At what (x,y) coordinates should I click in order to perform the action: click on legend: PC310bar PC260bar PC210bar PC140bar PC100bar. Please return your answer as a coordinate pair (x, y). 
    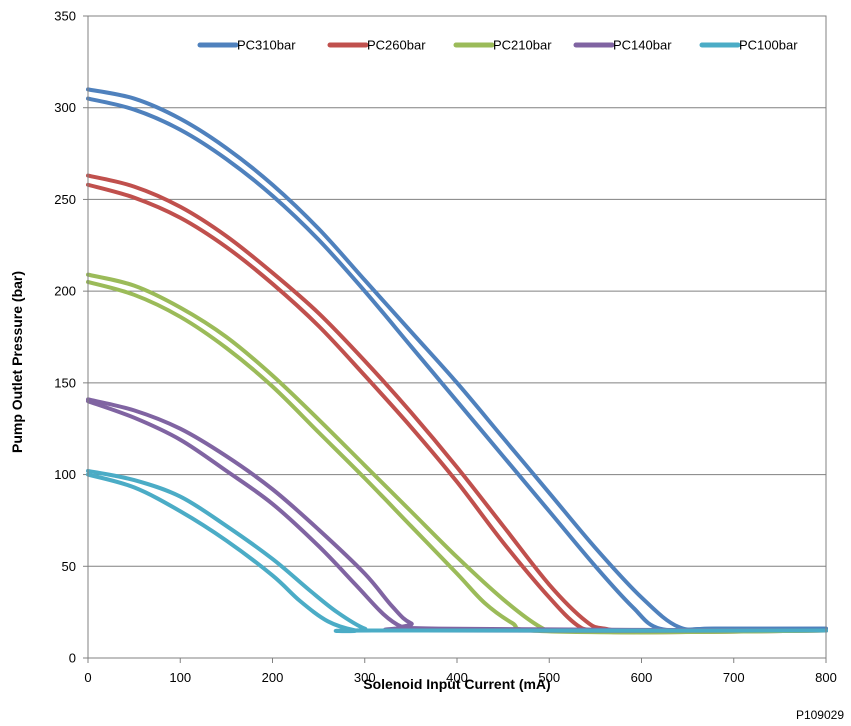
    Looking at the image, I should click on (497, 45).